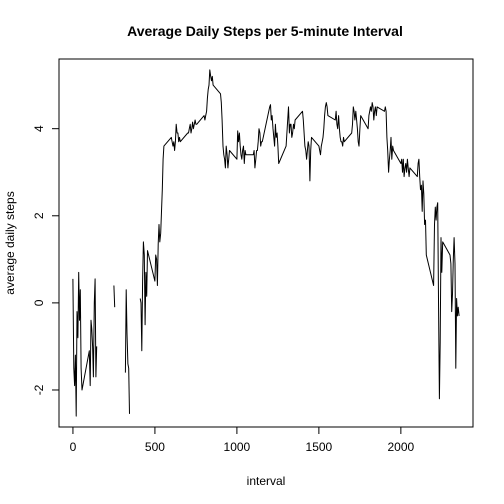 The height and width of the screenshot is (504, 504). Describe the element at coordinates (46, 260) in the screenshot. I see `y-axis: -2 0 2 4` at that location.